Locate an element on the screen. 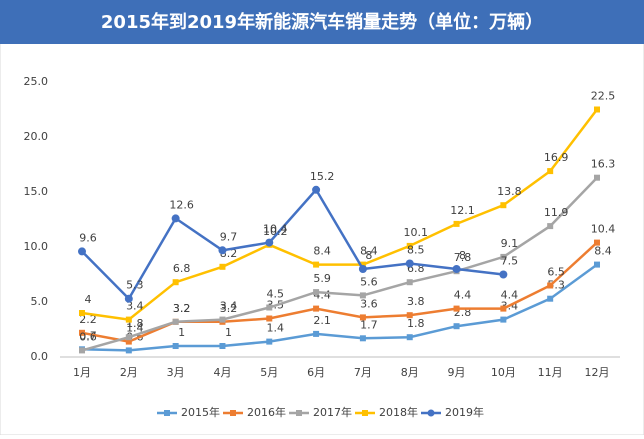  data-label: 8.5 is located at coordinates (416, 250).